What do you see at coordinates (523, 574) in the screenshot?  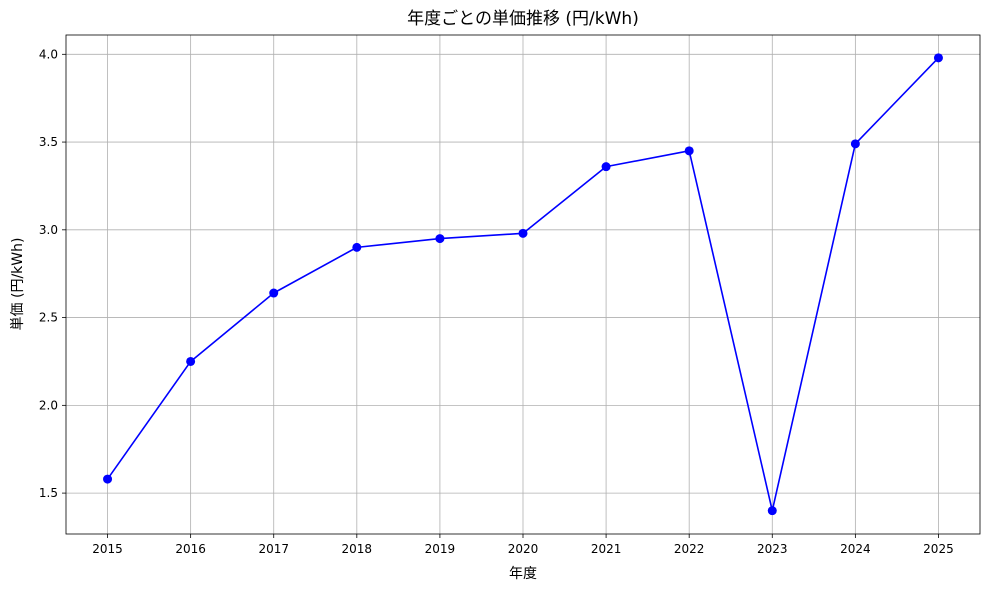 I see `x-axis-label: 年度` at bounding box center [523, 574].